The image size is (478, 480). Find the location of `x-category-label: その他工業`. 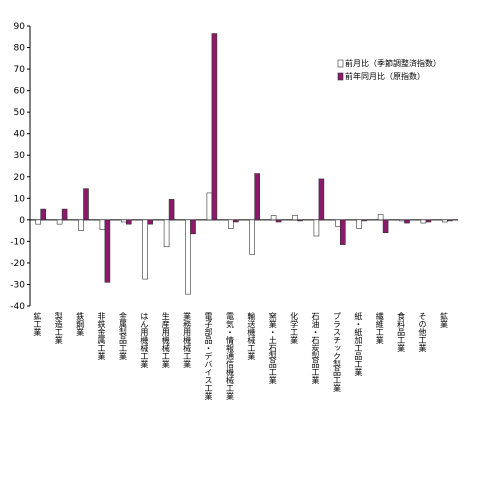

x-category-label: その他工業 is located at coordinates (422, 332).